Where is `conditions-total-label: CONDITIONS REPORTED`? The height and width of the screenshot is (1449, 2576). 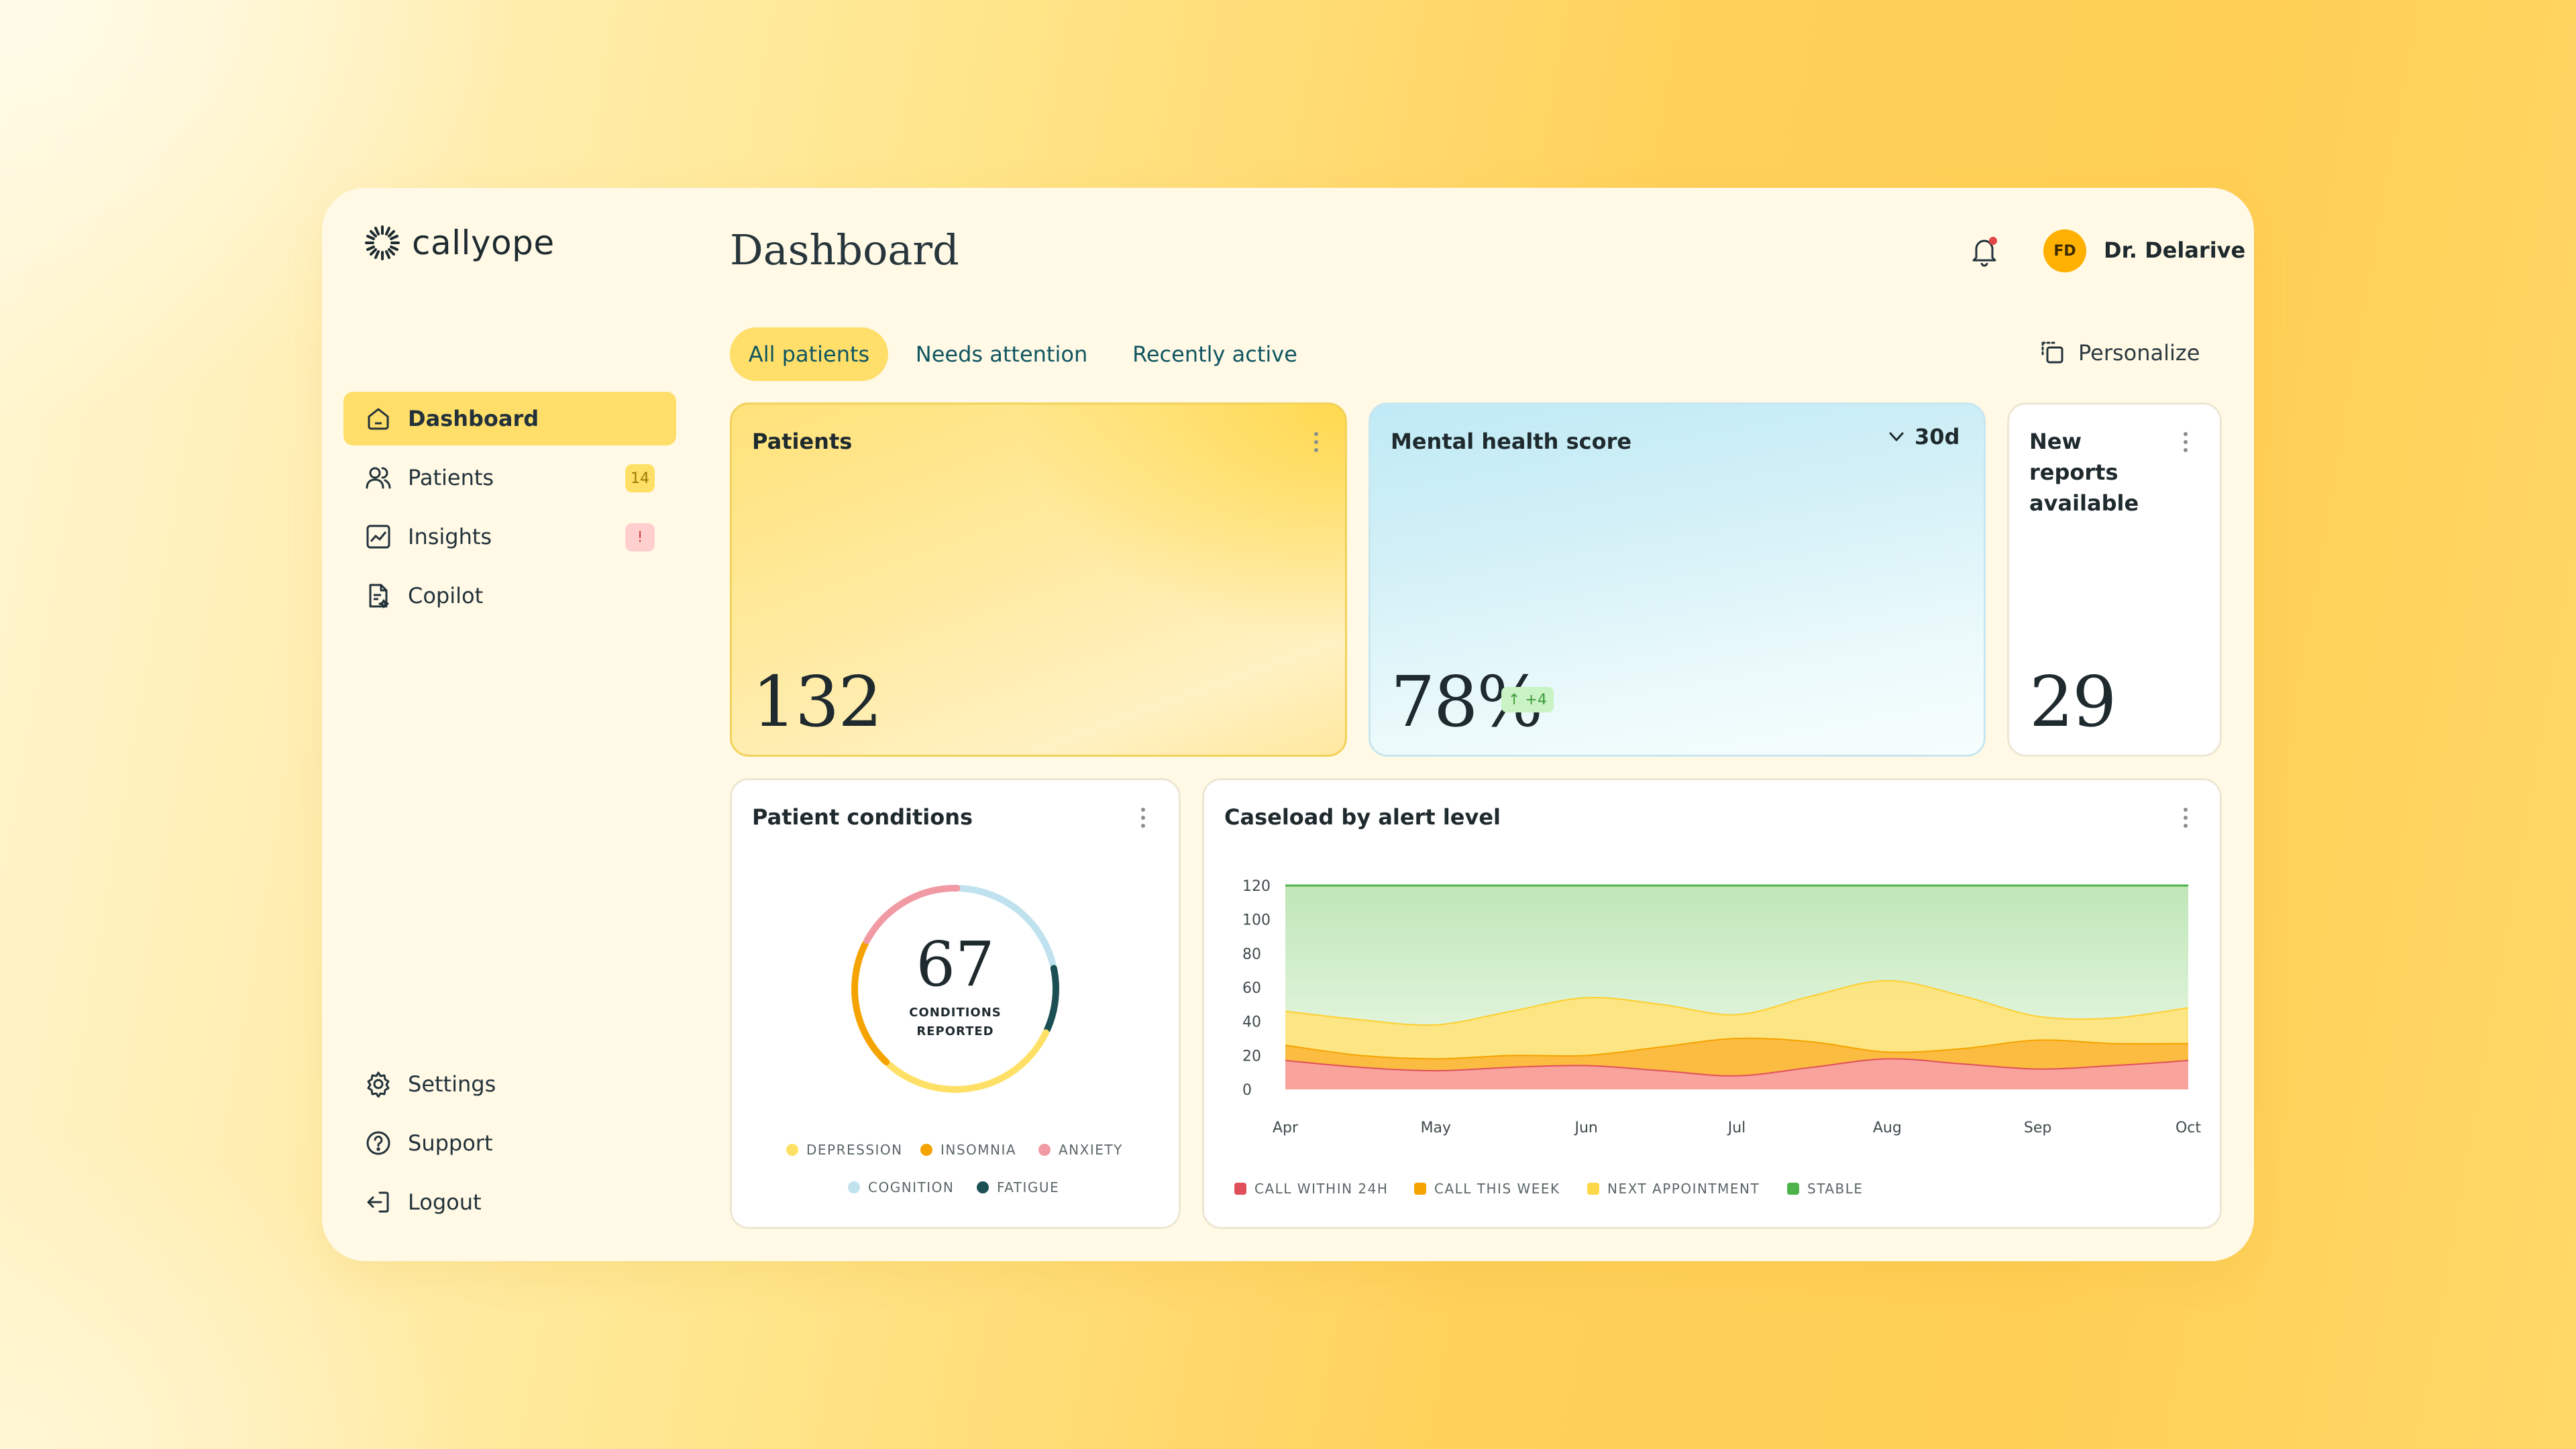
conditions-total-label: CONDITIONS REPORTED is located at coordinates (955, 1022).